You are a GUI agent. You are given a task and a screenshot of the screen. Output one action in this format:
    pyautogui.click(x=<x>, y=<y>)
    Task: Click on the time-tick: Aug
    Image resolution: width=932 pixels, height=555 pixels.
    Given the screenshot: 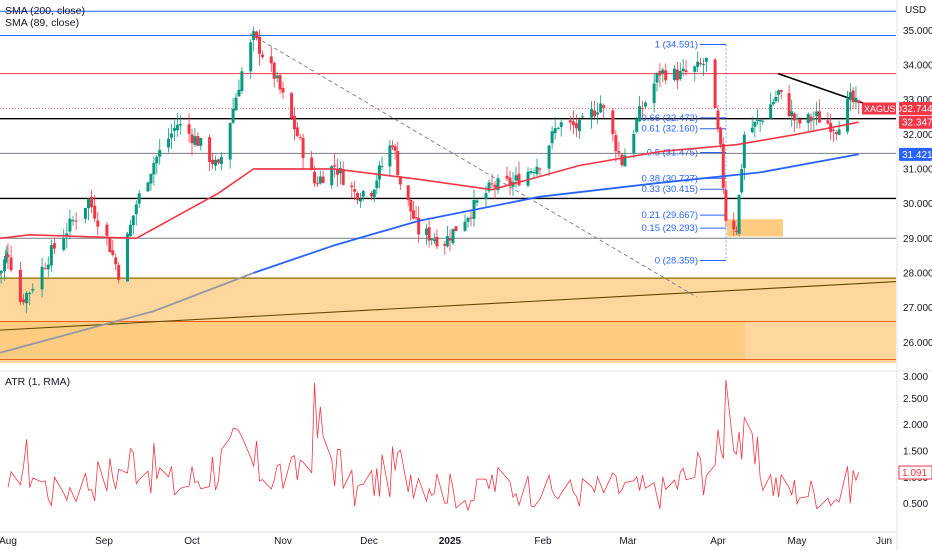 What is the action you would take?
    pyautogui.click(x=8, y=541)
    